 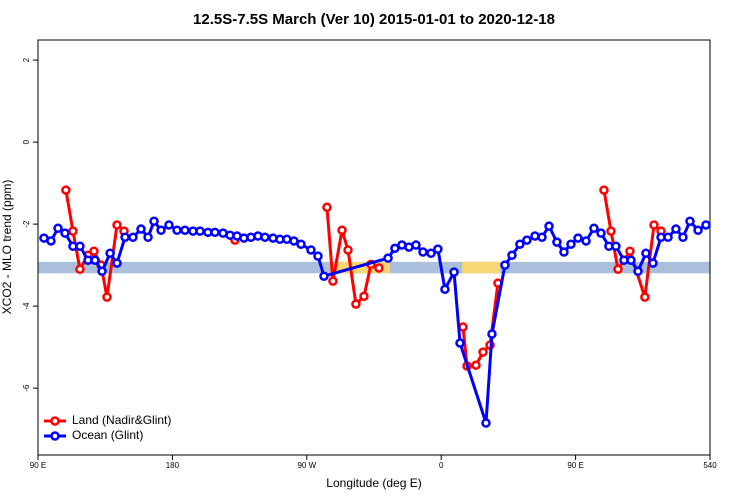 What do you see at coordinates (26, 141) in the screenshot?
I see `y-tick-label: 0` at bounding box center [26, 141].